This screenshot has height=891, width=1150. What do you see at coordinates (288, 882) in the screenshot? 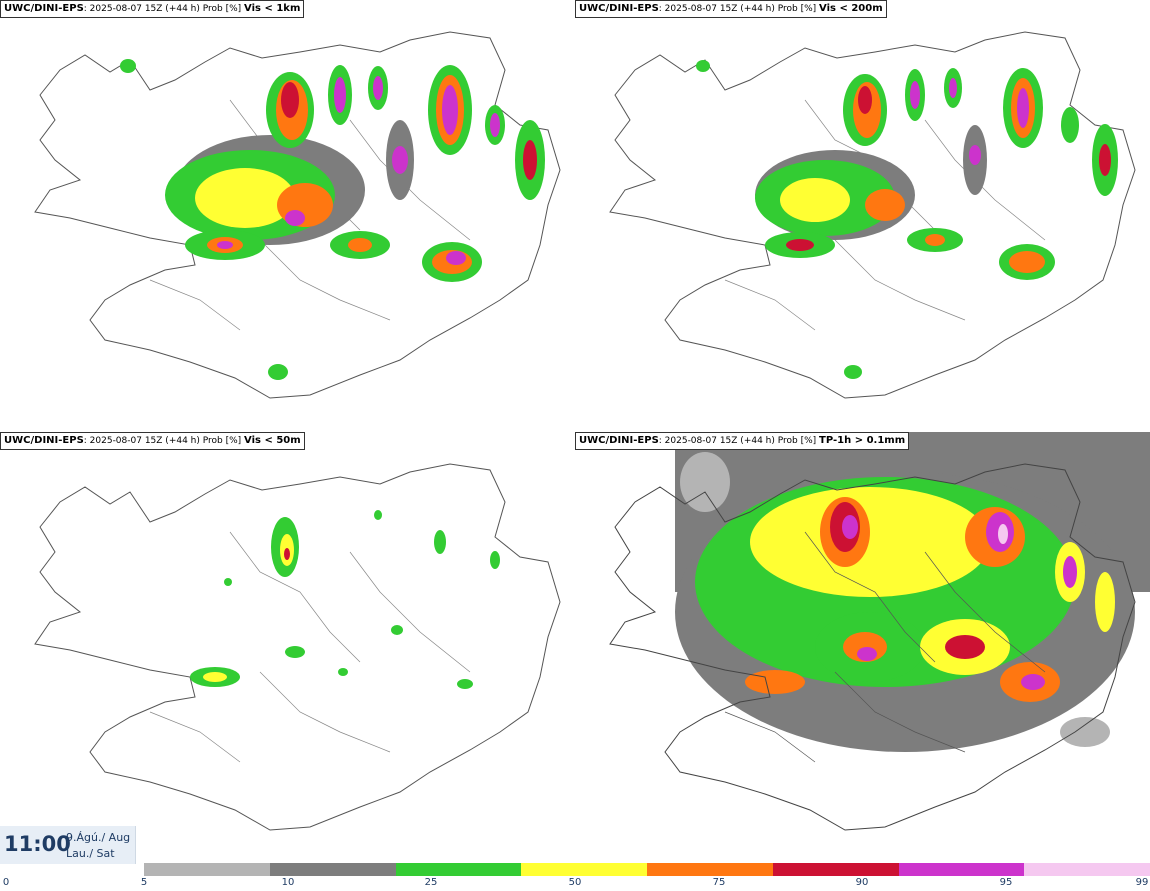
I see `colorbar-tick-label: 10` at bounding box center [288, 882].